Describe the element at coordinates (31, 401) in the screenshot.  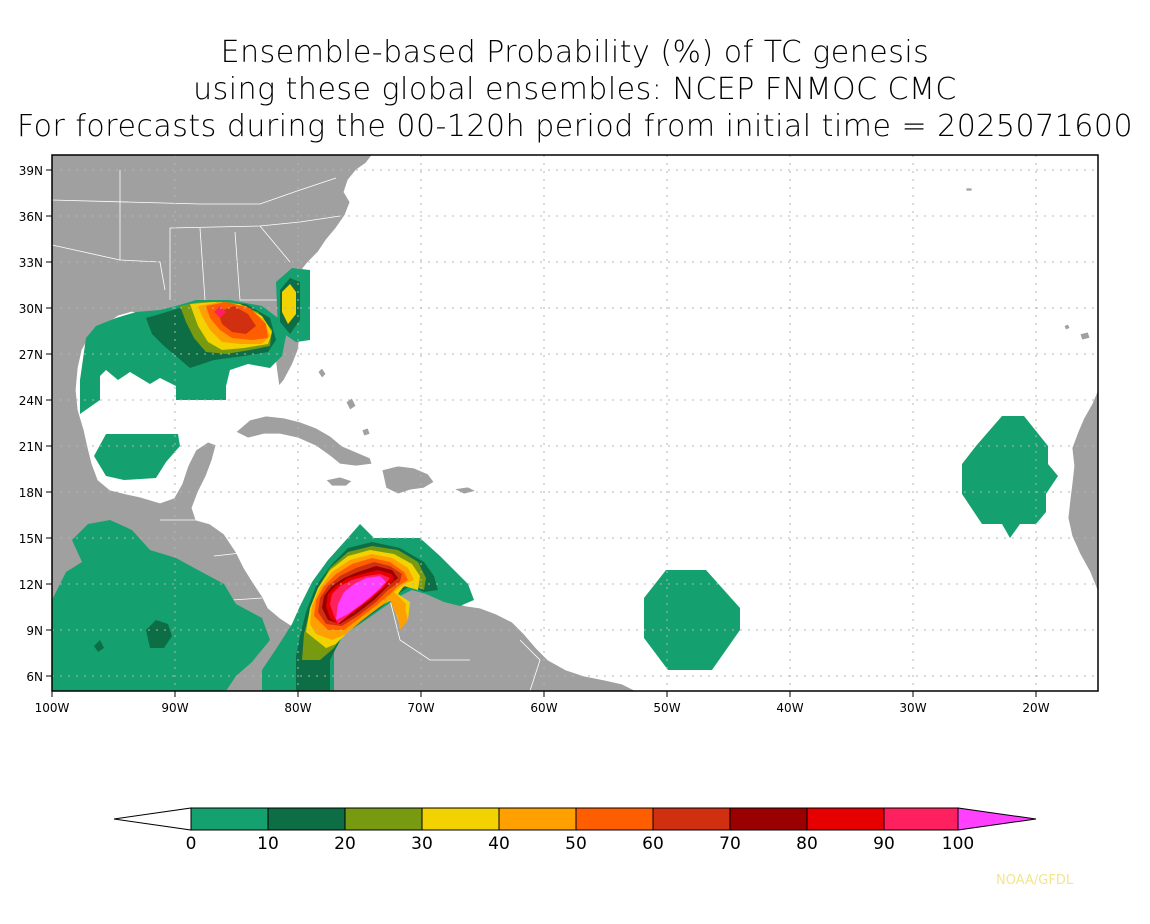
I see `lat-label: 24N` at that location.